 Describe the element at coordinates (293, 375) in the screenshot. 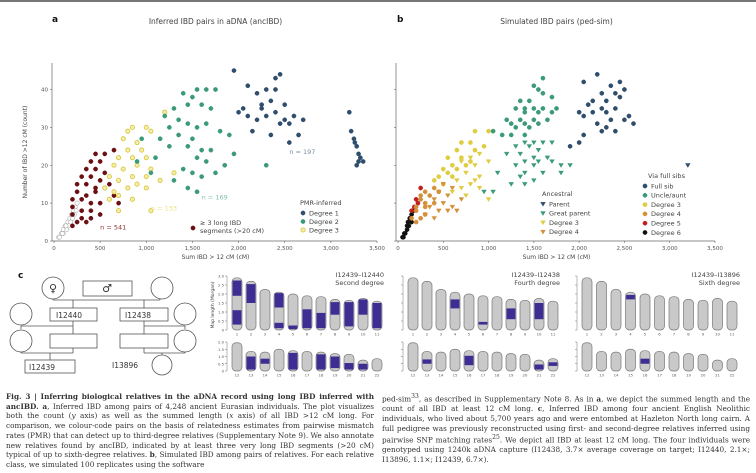

I see `chromosome-number: 16` at that location.